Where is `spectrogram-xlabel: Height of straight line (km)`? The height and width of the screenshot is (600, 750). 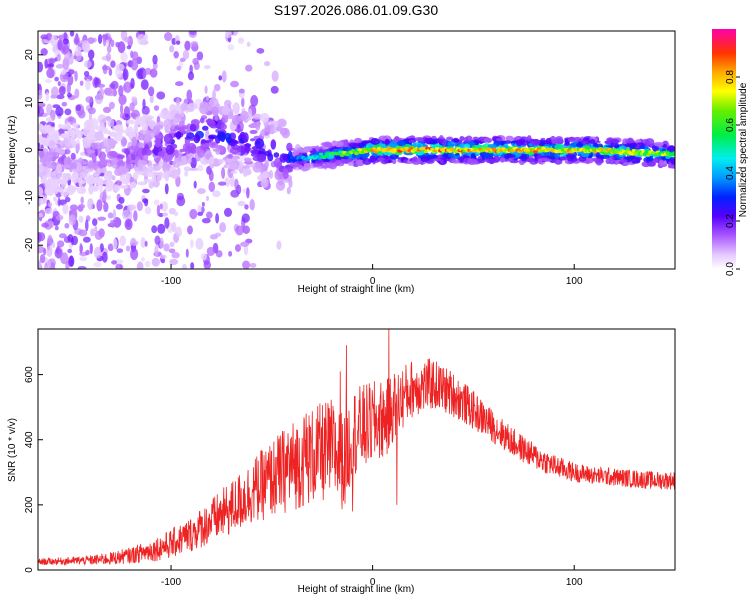 spectrogram-xlabel: Height of straight line (km) is located at coordinates (356, 289).